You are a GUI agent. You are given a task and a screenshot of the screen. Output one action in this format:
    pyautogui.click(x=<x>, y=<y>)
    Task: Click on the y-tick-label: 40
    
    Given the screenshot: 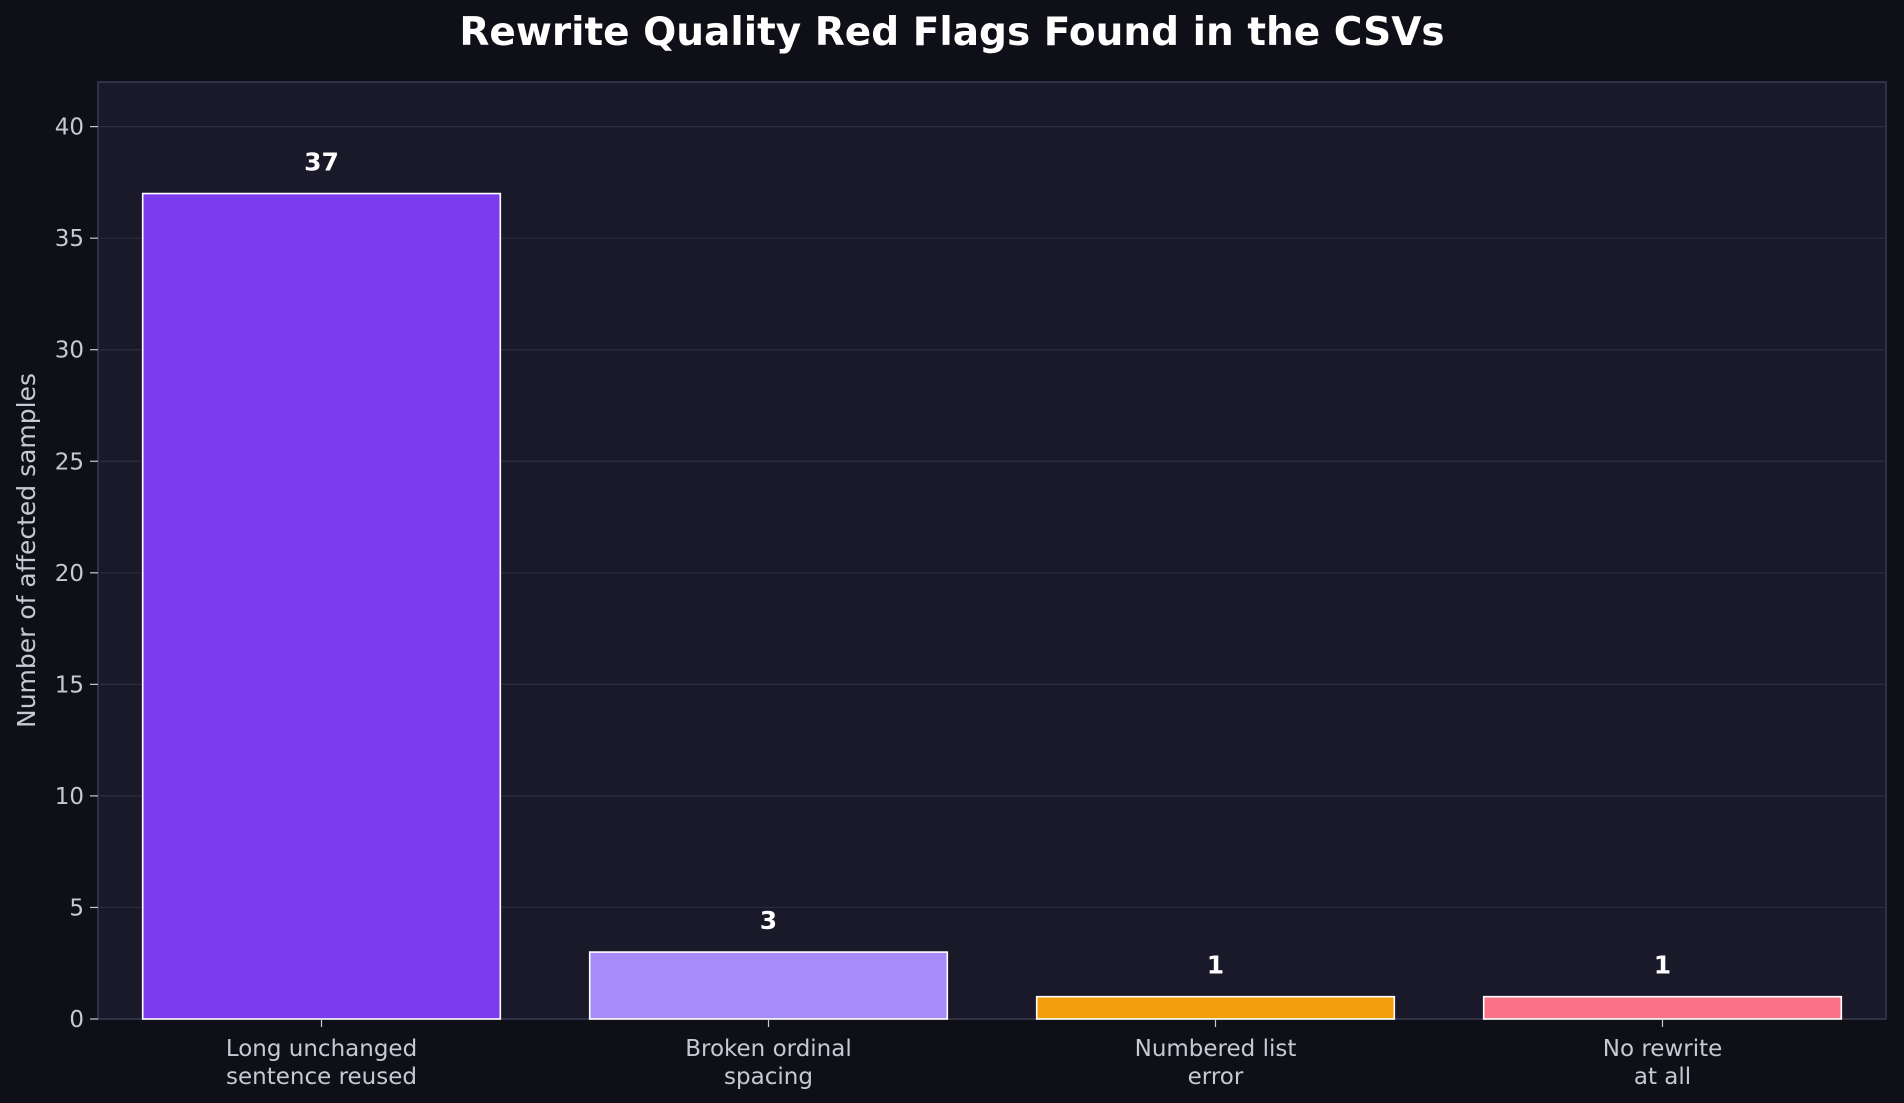 What is the action you would take?
    pyautogui.click(x=69, y=128)
    